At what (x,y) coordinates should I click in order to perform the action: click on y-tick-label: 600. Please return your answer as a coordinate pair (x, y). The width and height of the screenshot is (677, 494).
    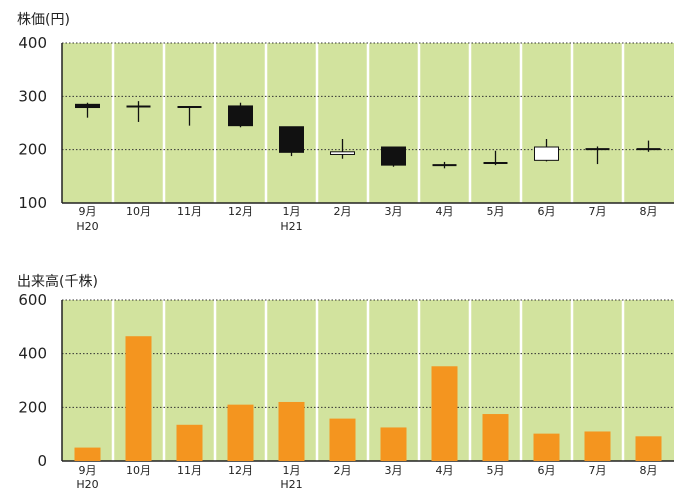
    Looking at the image, I should click on (32, 300).